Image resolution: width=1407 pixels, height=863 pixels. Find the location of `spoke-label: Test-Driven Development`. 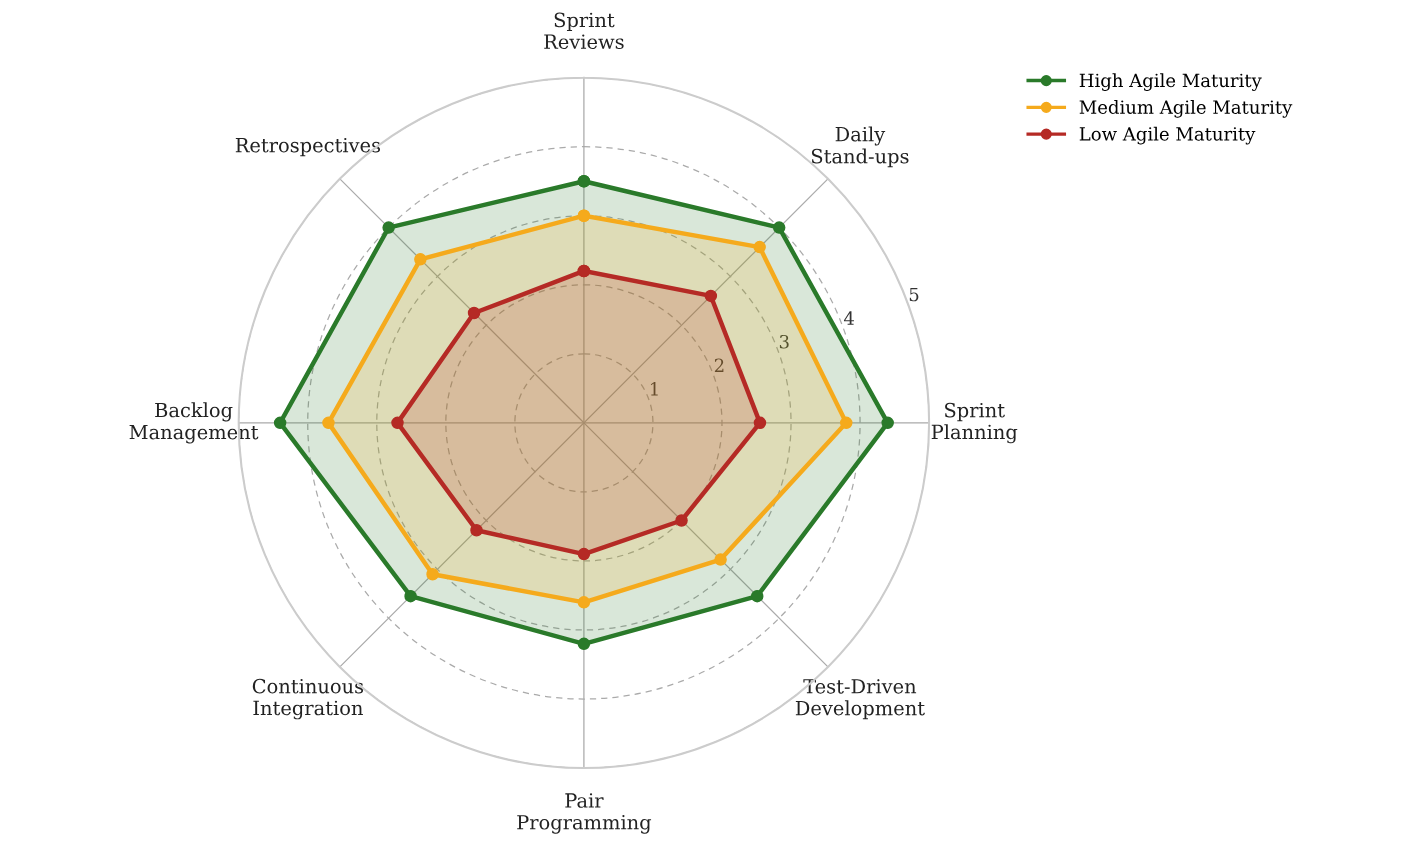

spoke-label: Test-Driven Development is located at coordinates (860, 699).